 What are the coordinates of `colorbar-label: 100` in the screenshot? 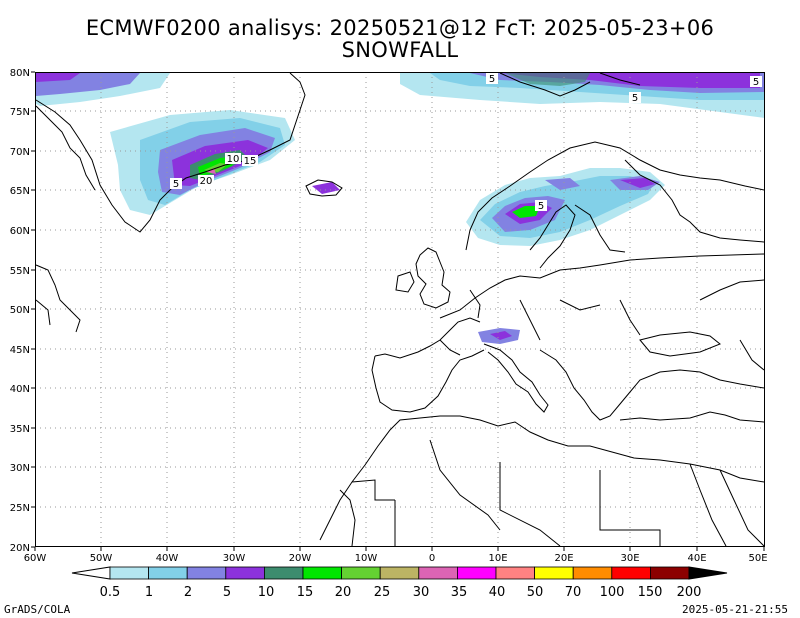 It's located at (612, 592).